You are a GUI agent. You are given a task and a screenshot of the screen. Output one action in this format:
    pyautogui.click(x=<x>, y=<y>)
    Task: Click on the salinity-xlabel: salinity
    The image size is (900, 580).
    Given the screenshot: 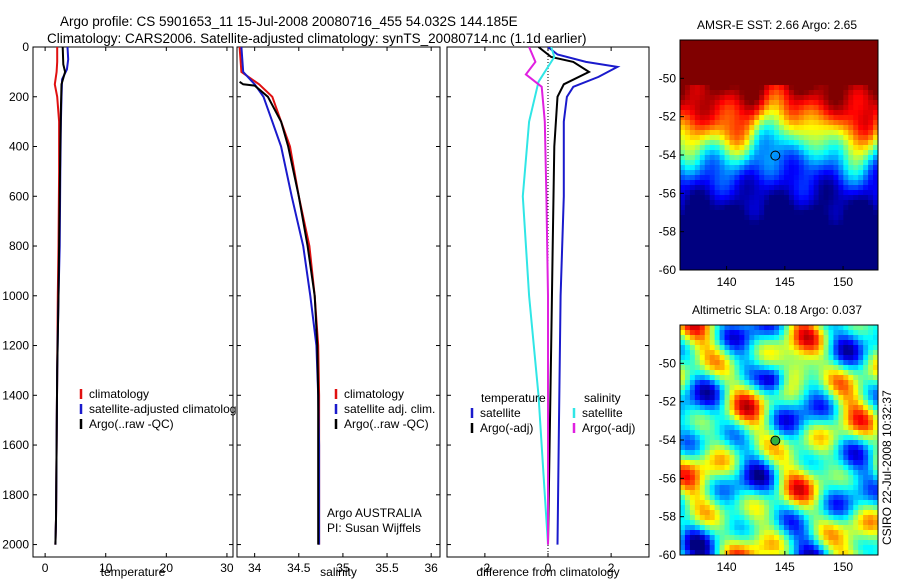 What is the action you would take?
    pyautogui.click(x=338, y=572)
    